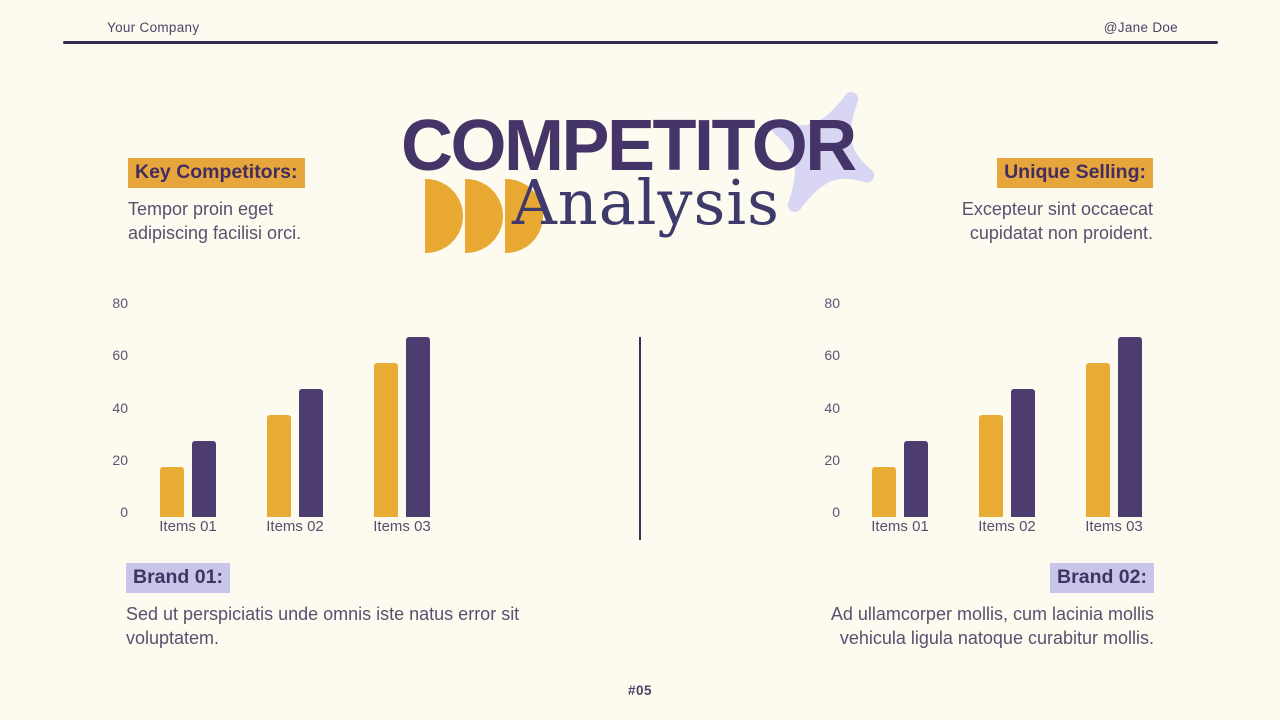 This screenshot has width=1280, height=720. I want to click on page-title-line2: Analysis, so click(646, 202).